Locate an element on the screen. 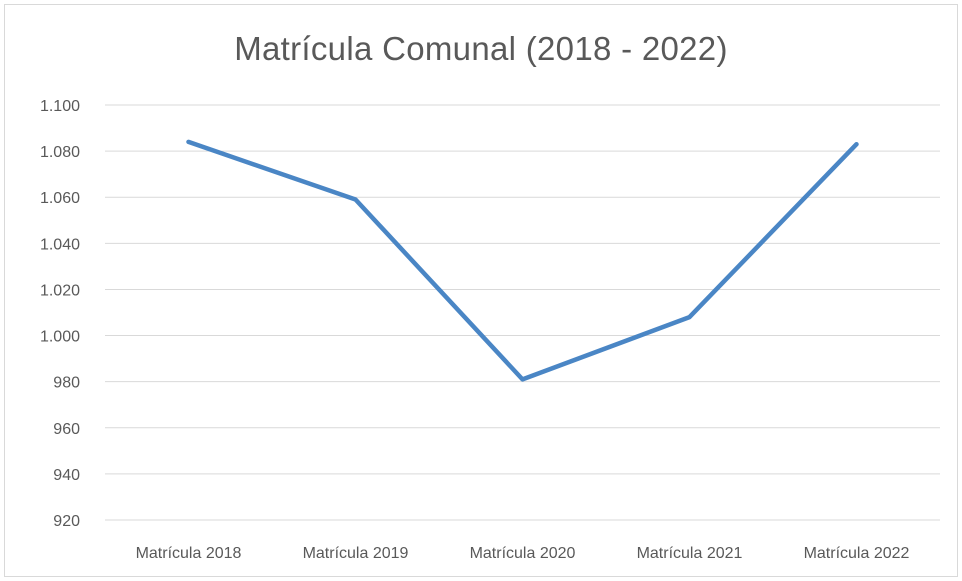  x-tick-label: Matrícula 2021 is located at coordinates (690, 553).